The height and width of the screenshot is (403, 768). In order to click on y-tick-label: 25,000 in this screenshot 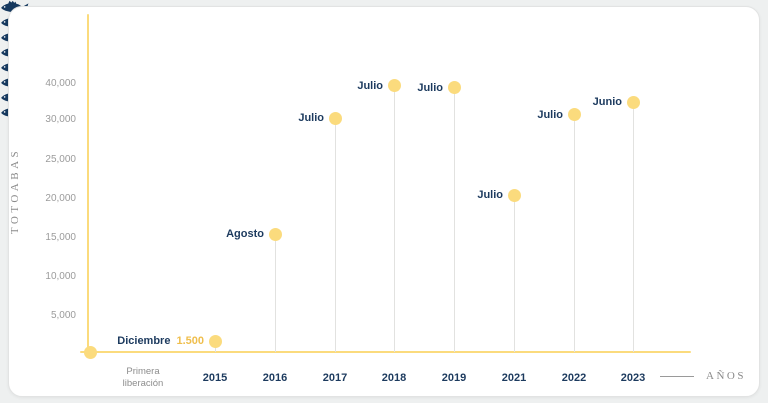, I will do `click(60, 159)`.